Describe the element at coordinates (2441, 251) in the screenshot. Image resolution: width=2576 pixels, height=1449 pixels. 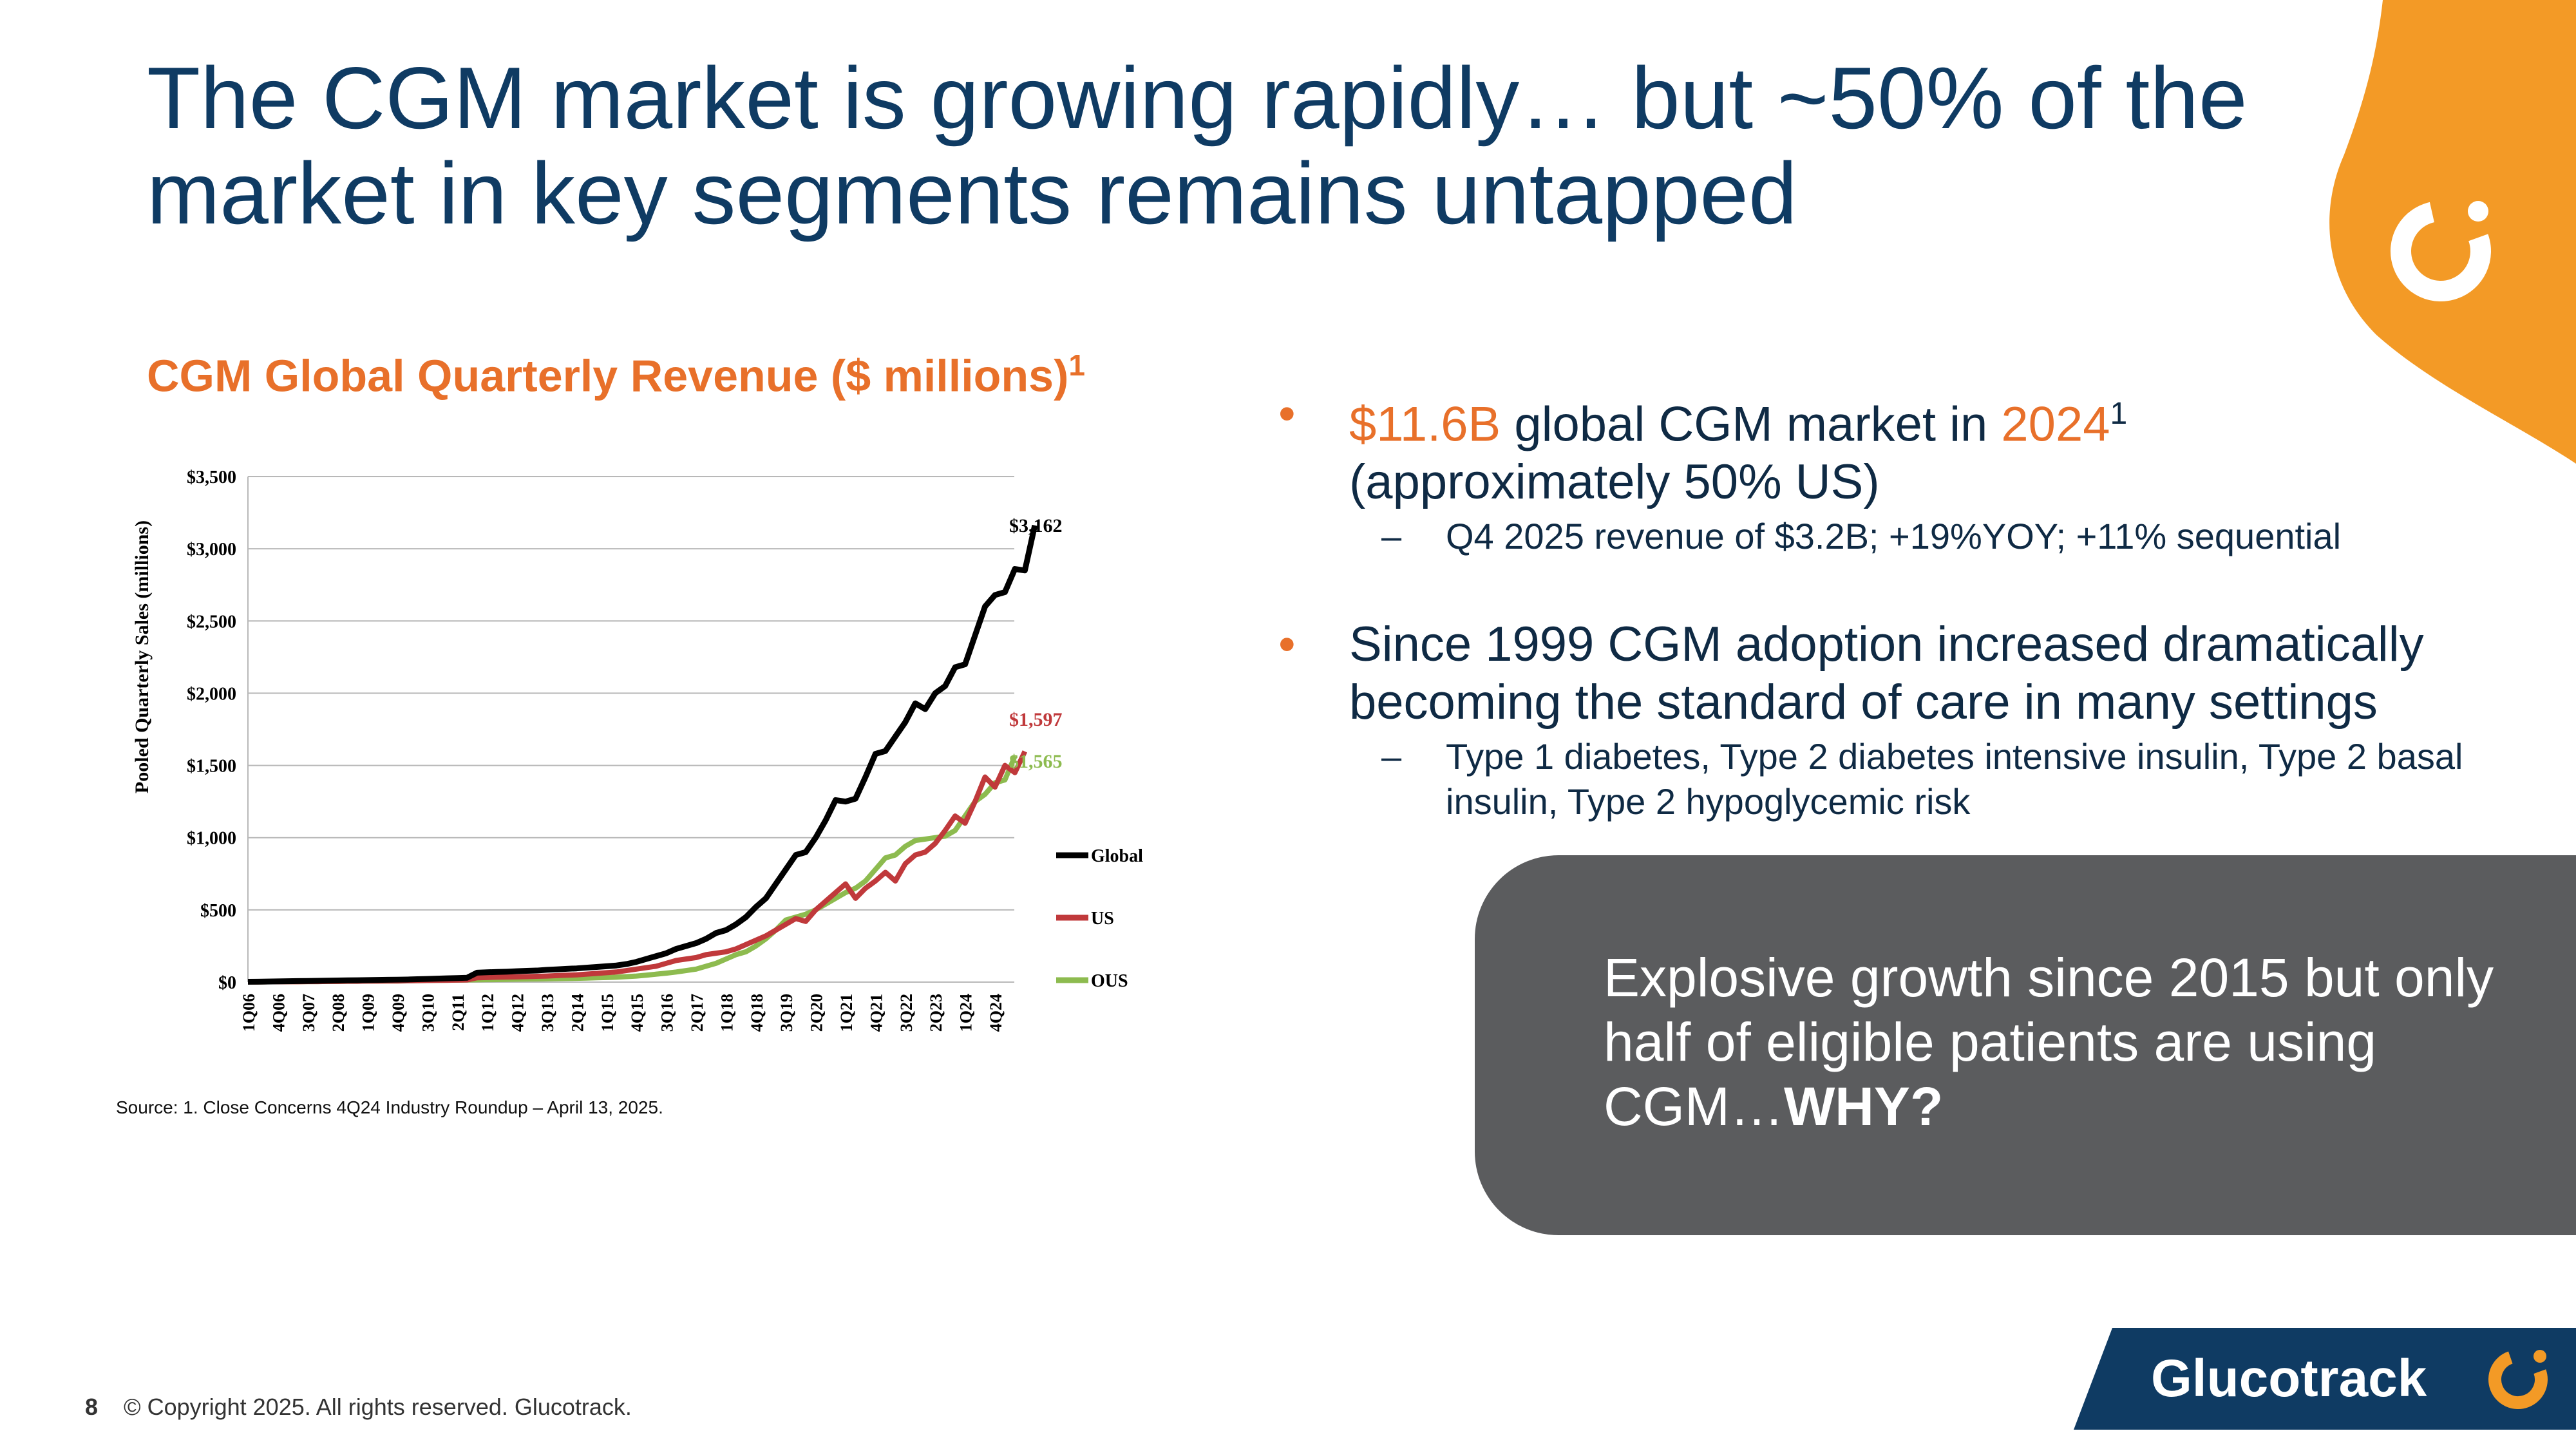
I see `glucotrack-g-icon` at that location.